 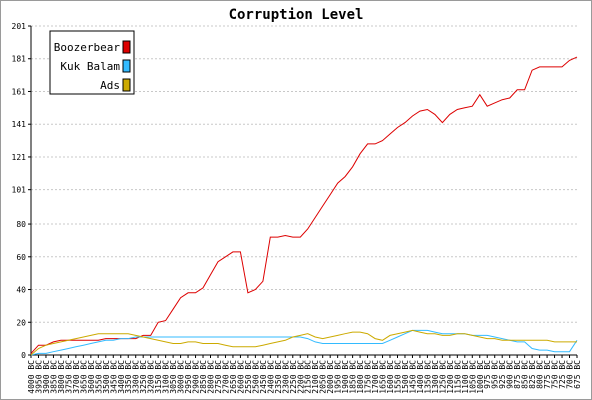 I want to click on x-tick-label: 1400 BC, so click(x=420, y=377).